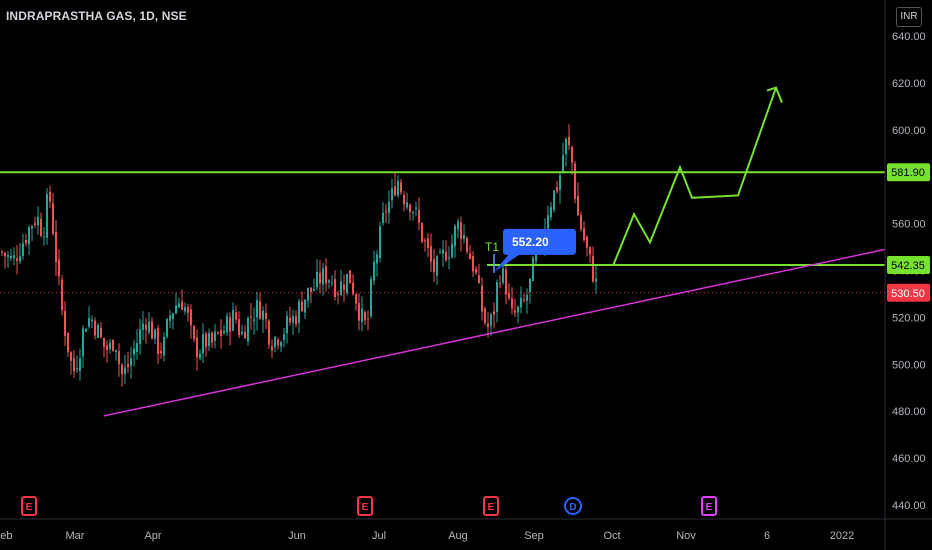  Describe the element at coordinates (297, 536) in the screenshot. I see `x-tick-label: Jun` at that location.